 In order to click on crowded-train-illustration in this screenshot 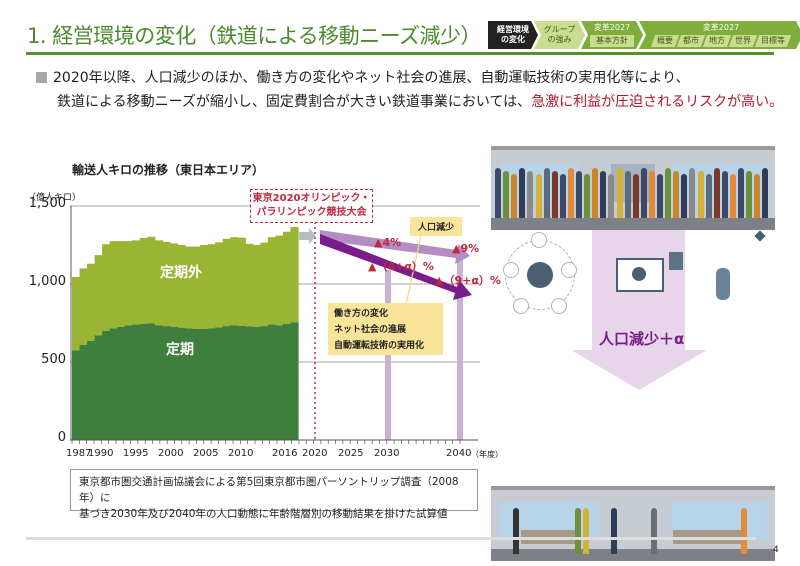, I will do `click(633, 188)`.